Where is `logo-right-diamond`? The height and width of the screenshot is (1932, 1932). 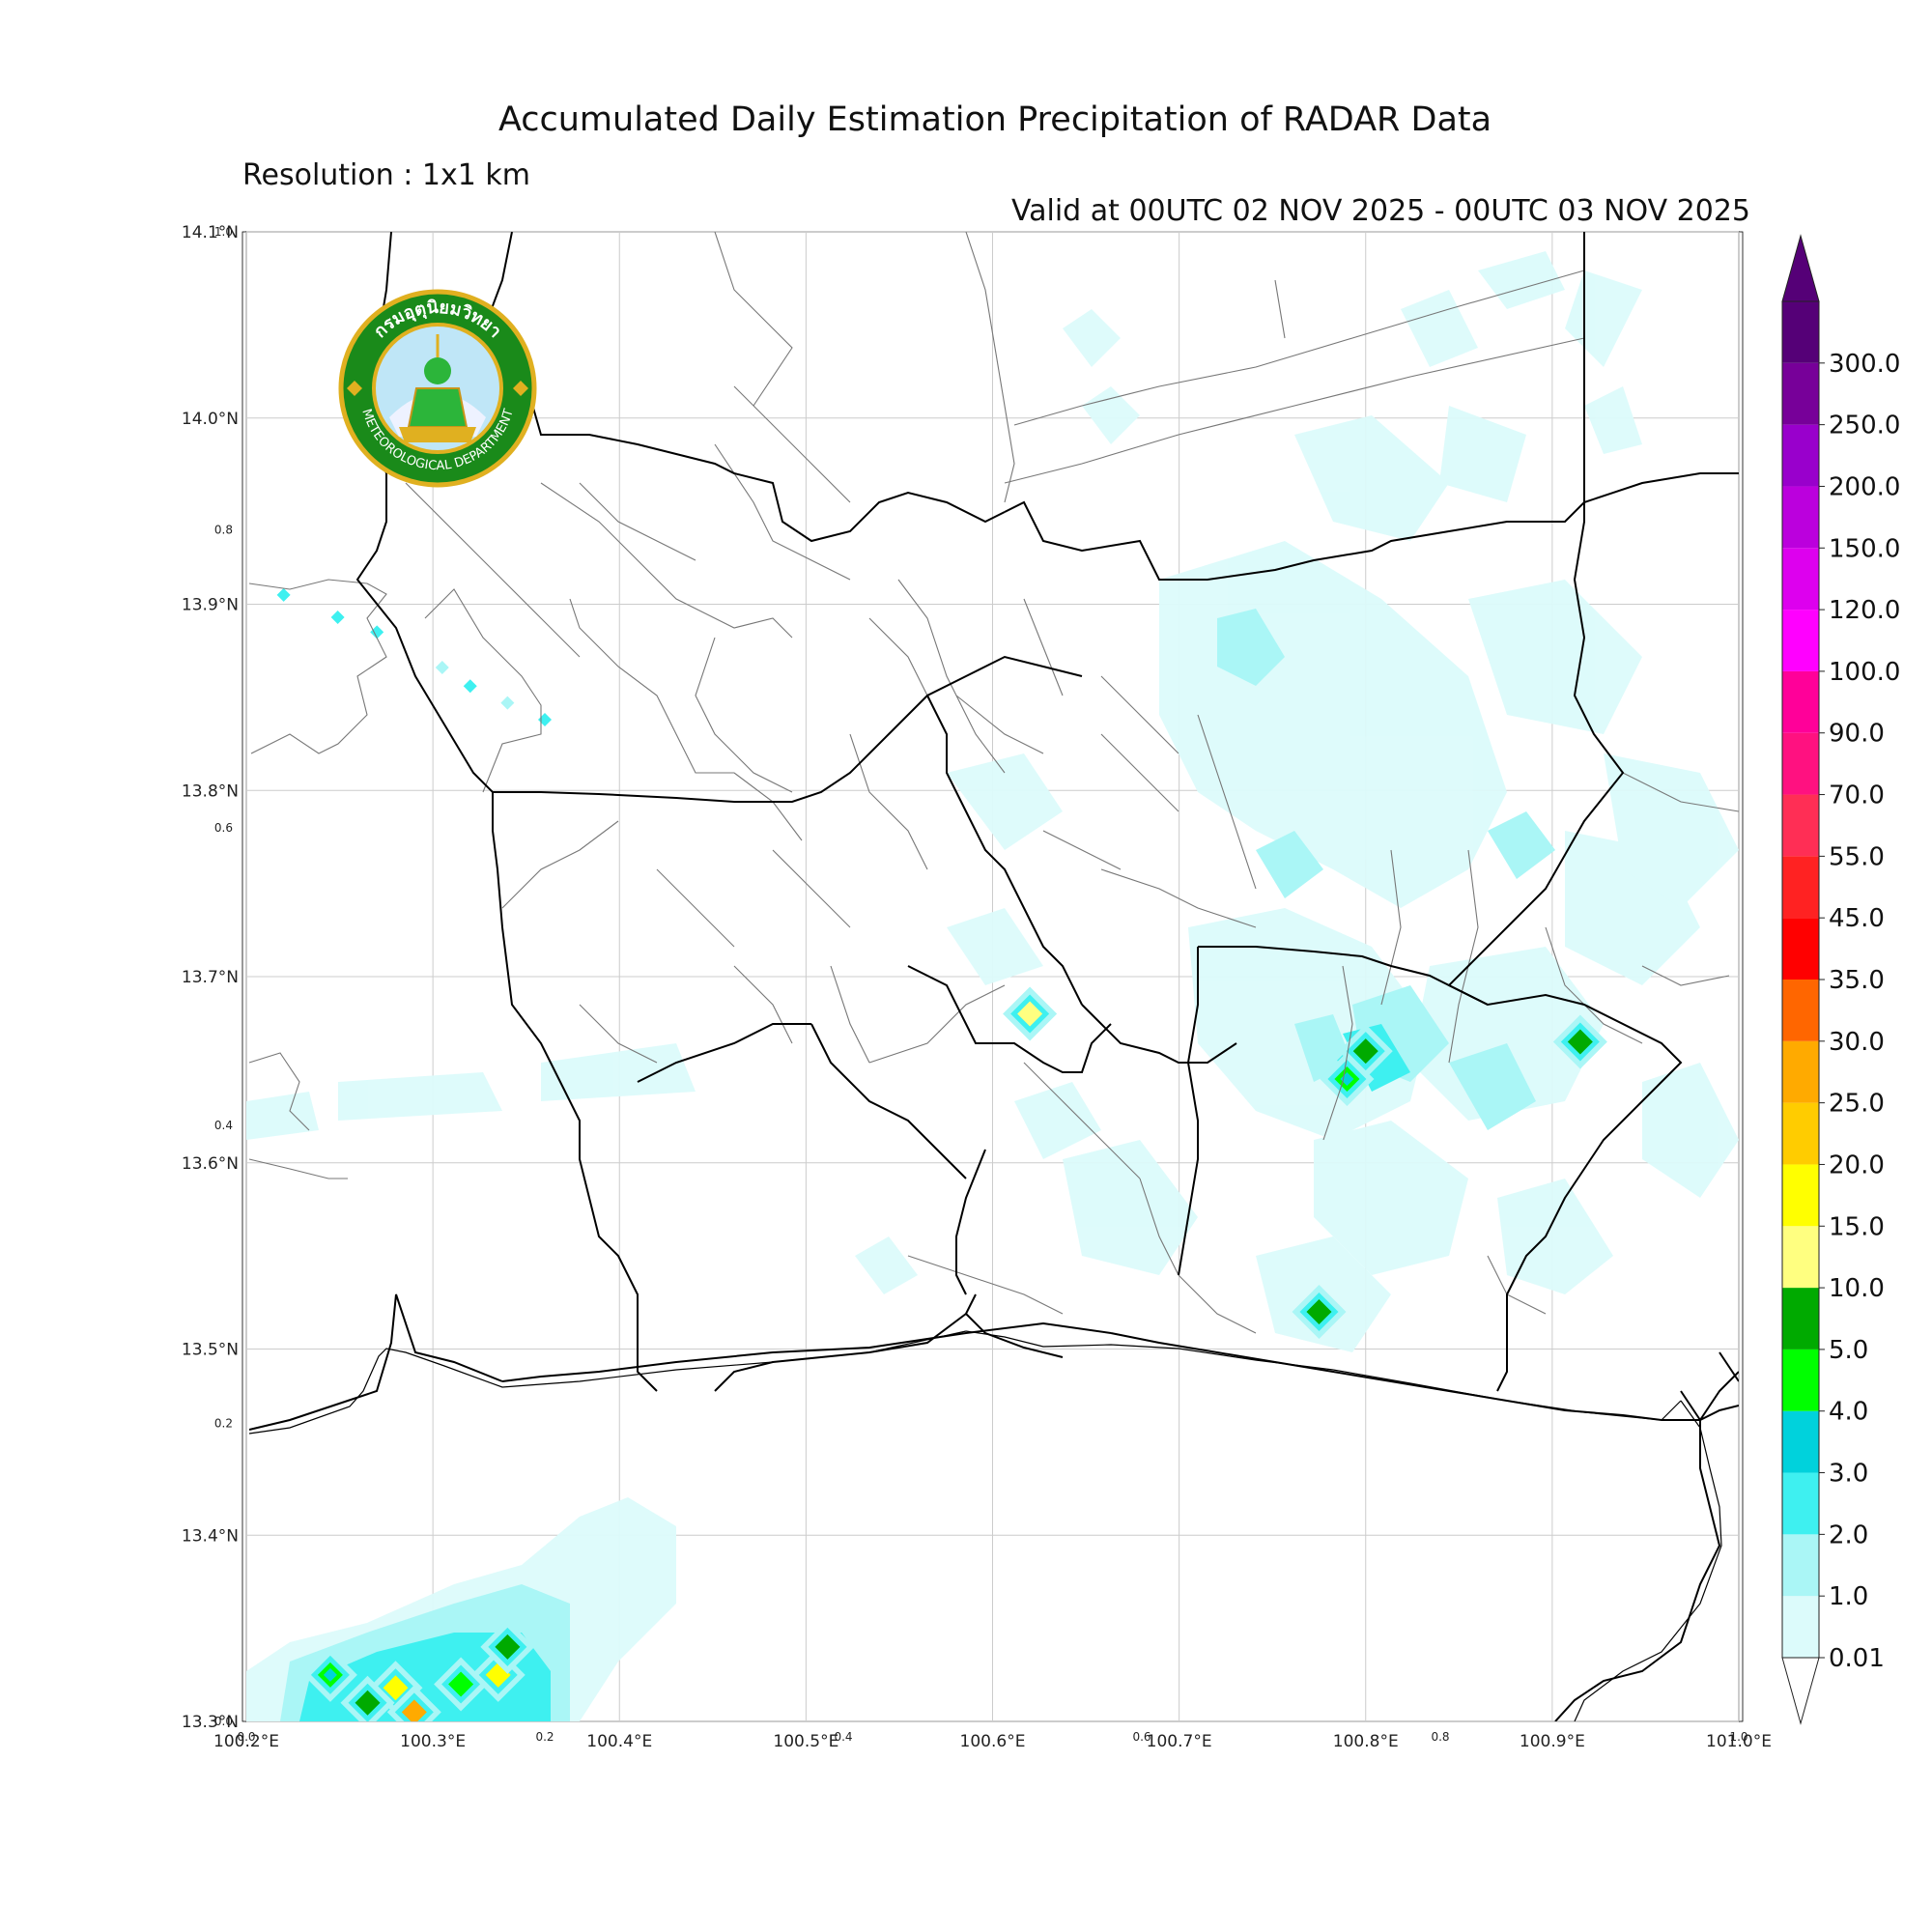
logo-right-diamond is located at coordinates (520, 388).